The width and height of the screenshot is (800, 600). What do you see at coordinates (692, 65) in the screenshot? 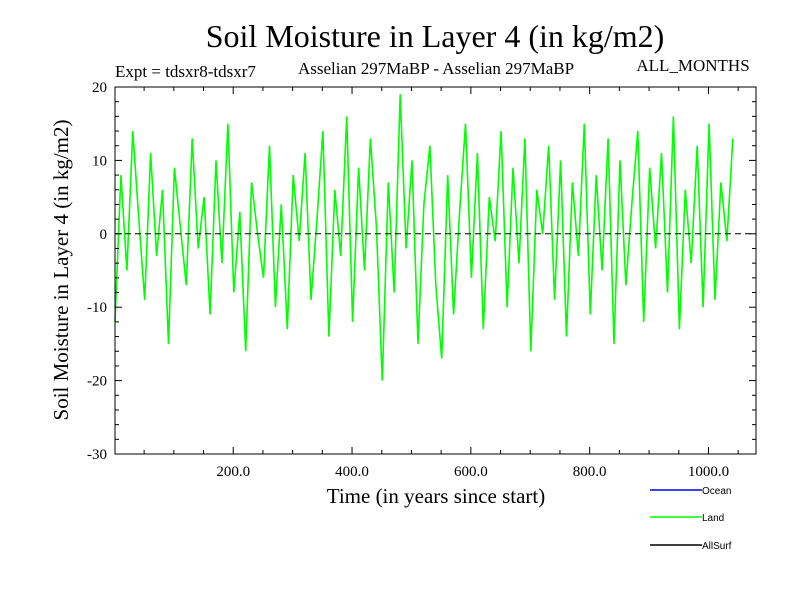
I see `subtitle-months: ALL_MONTHS` at bounding box center [692, 65].